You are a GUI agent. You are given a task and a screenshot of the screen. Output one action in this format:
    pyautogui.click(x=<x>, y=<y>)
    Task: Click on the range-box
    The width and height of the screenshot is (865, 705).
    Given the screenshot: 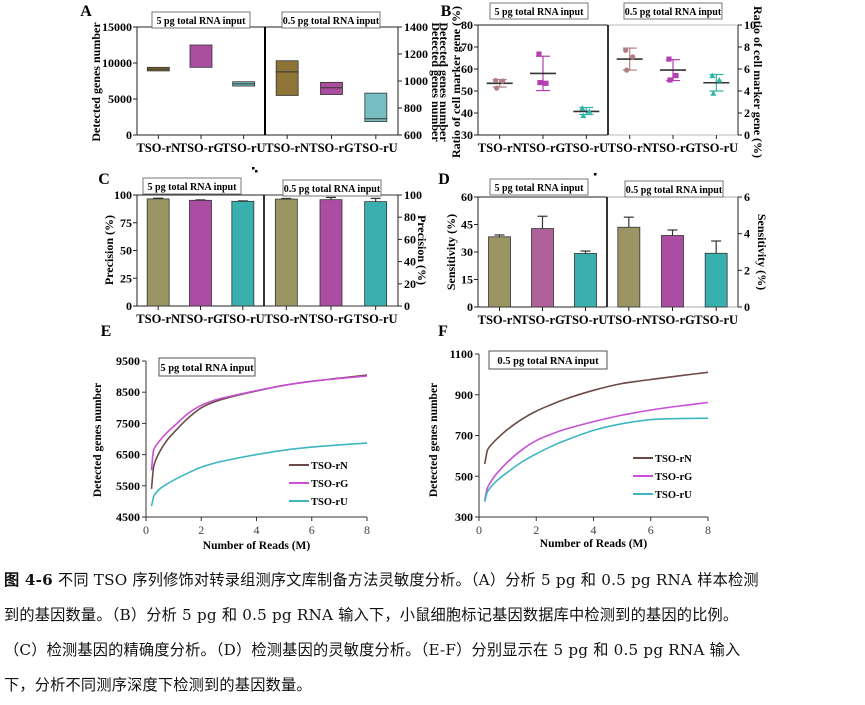 What is the action you would take?
    pyautogui.click(x=287, y=78)
    